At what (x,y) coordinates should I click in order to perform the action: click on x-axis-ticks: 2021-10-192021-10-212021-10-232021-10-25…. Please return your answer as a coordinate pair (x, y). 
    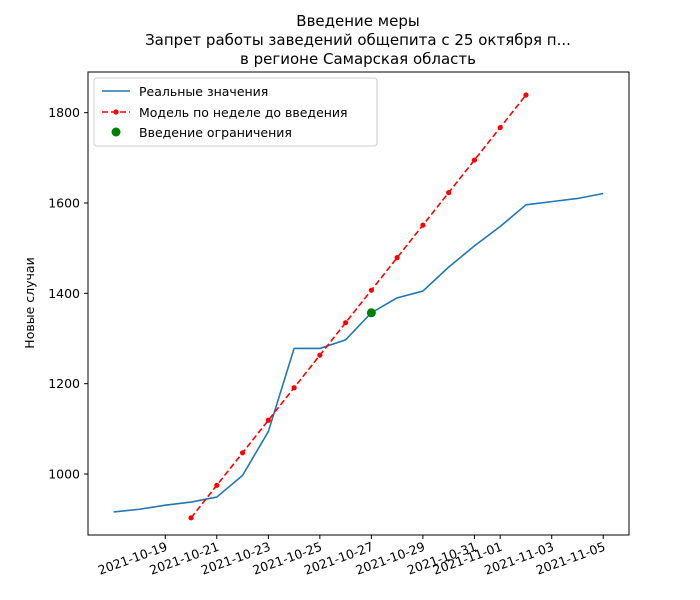
    Looking at the image, I should click on (351, 556).